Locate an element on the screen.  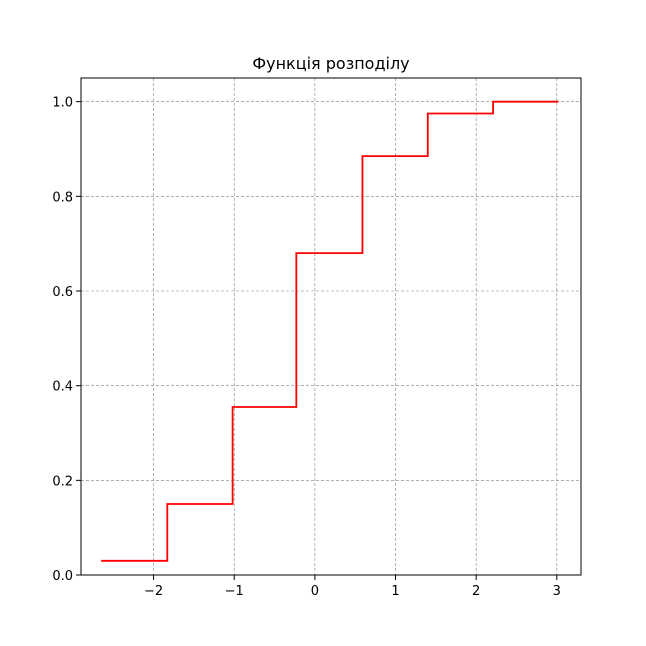
chart-title: Функція розподілу is located at coordinates (330, 63).